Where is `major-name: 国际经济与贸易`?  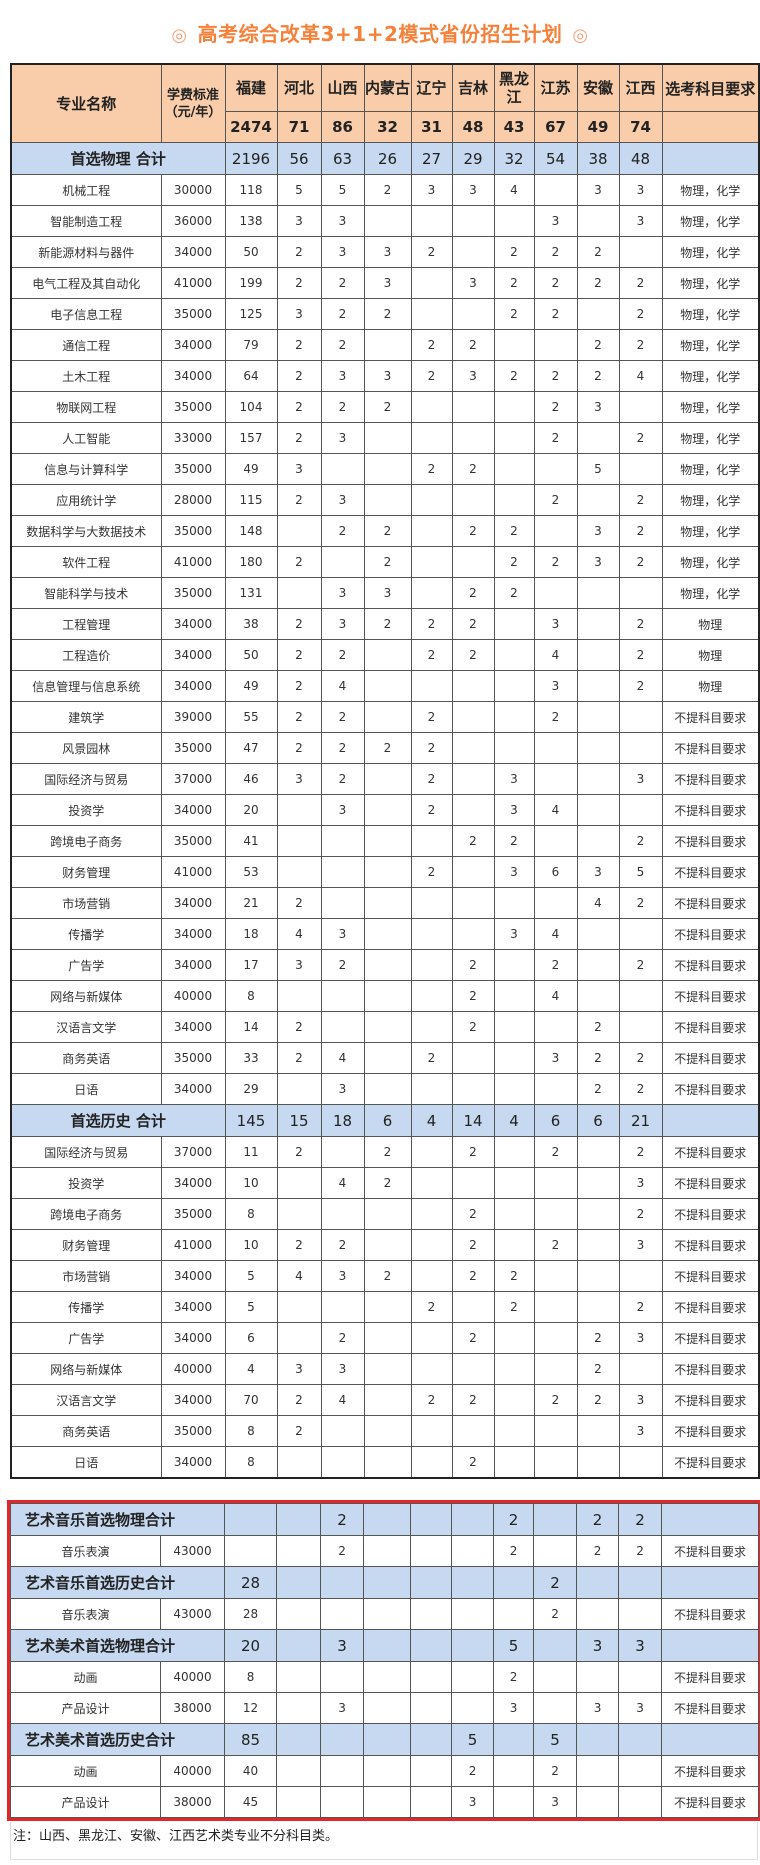 major-name: 国际经济与贸易 is located at coordinates (86, 779).